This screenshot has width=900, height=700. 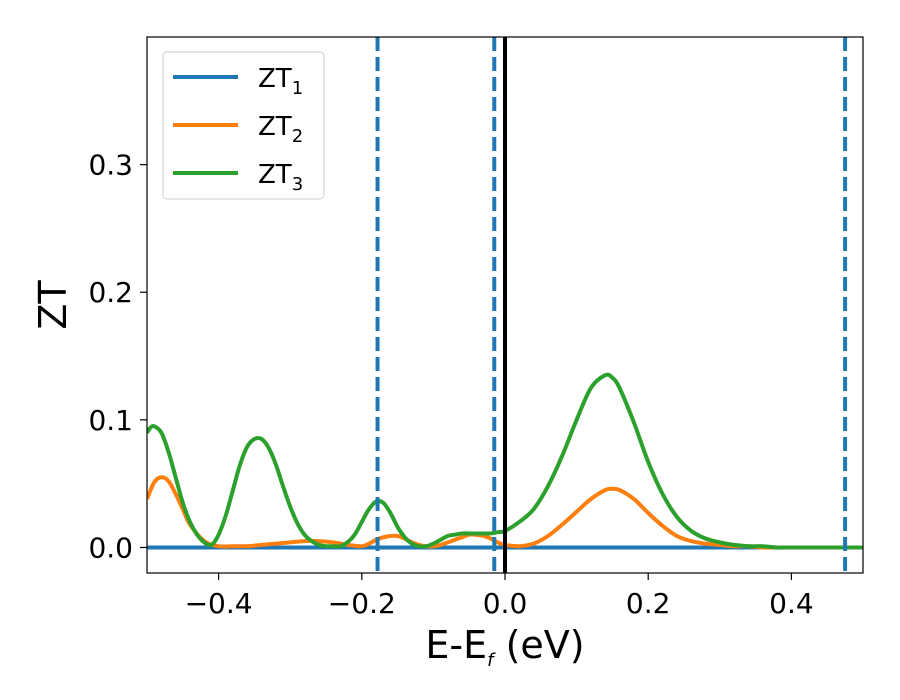 I want to click on legend-label-zt2: ZT2, so click(x=280, y=129).